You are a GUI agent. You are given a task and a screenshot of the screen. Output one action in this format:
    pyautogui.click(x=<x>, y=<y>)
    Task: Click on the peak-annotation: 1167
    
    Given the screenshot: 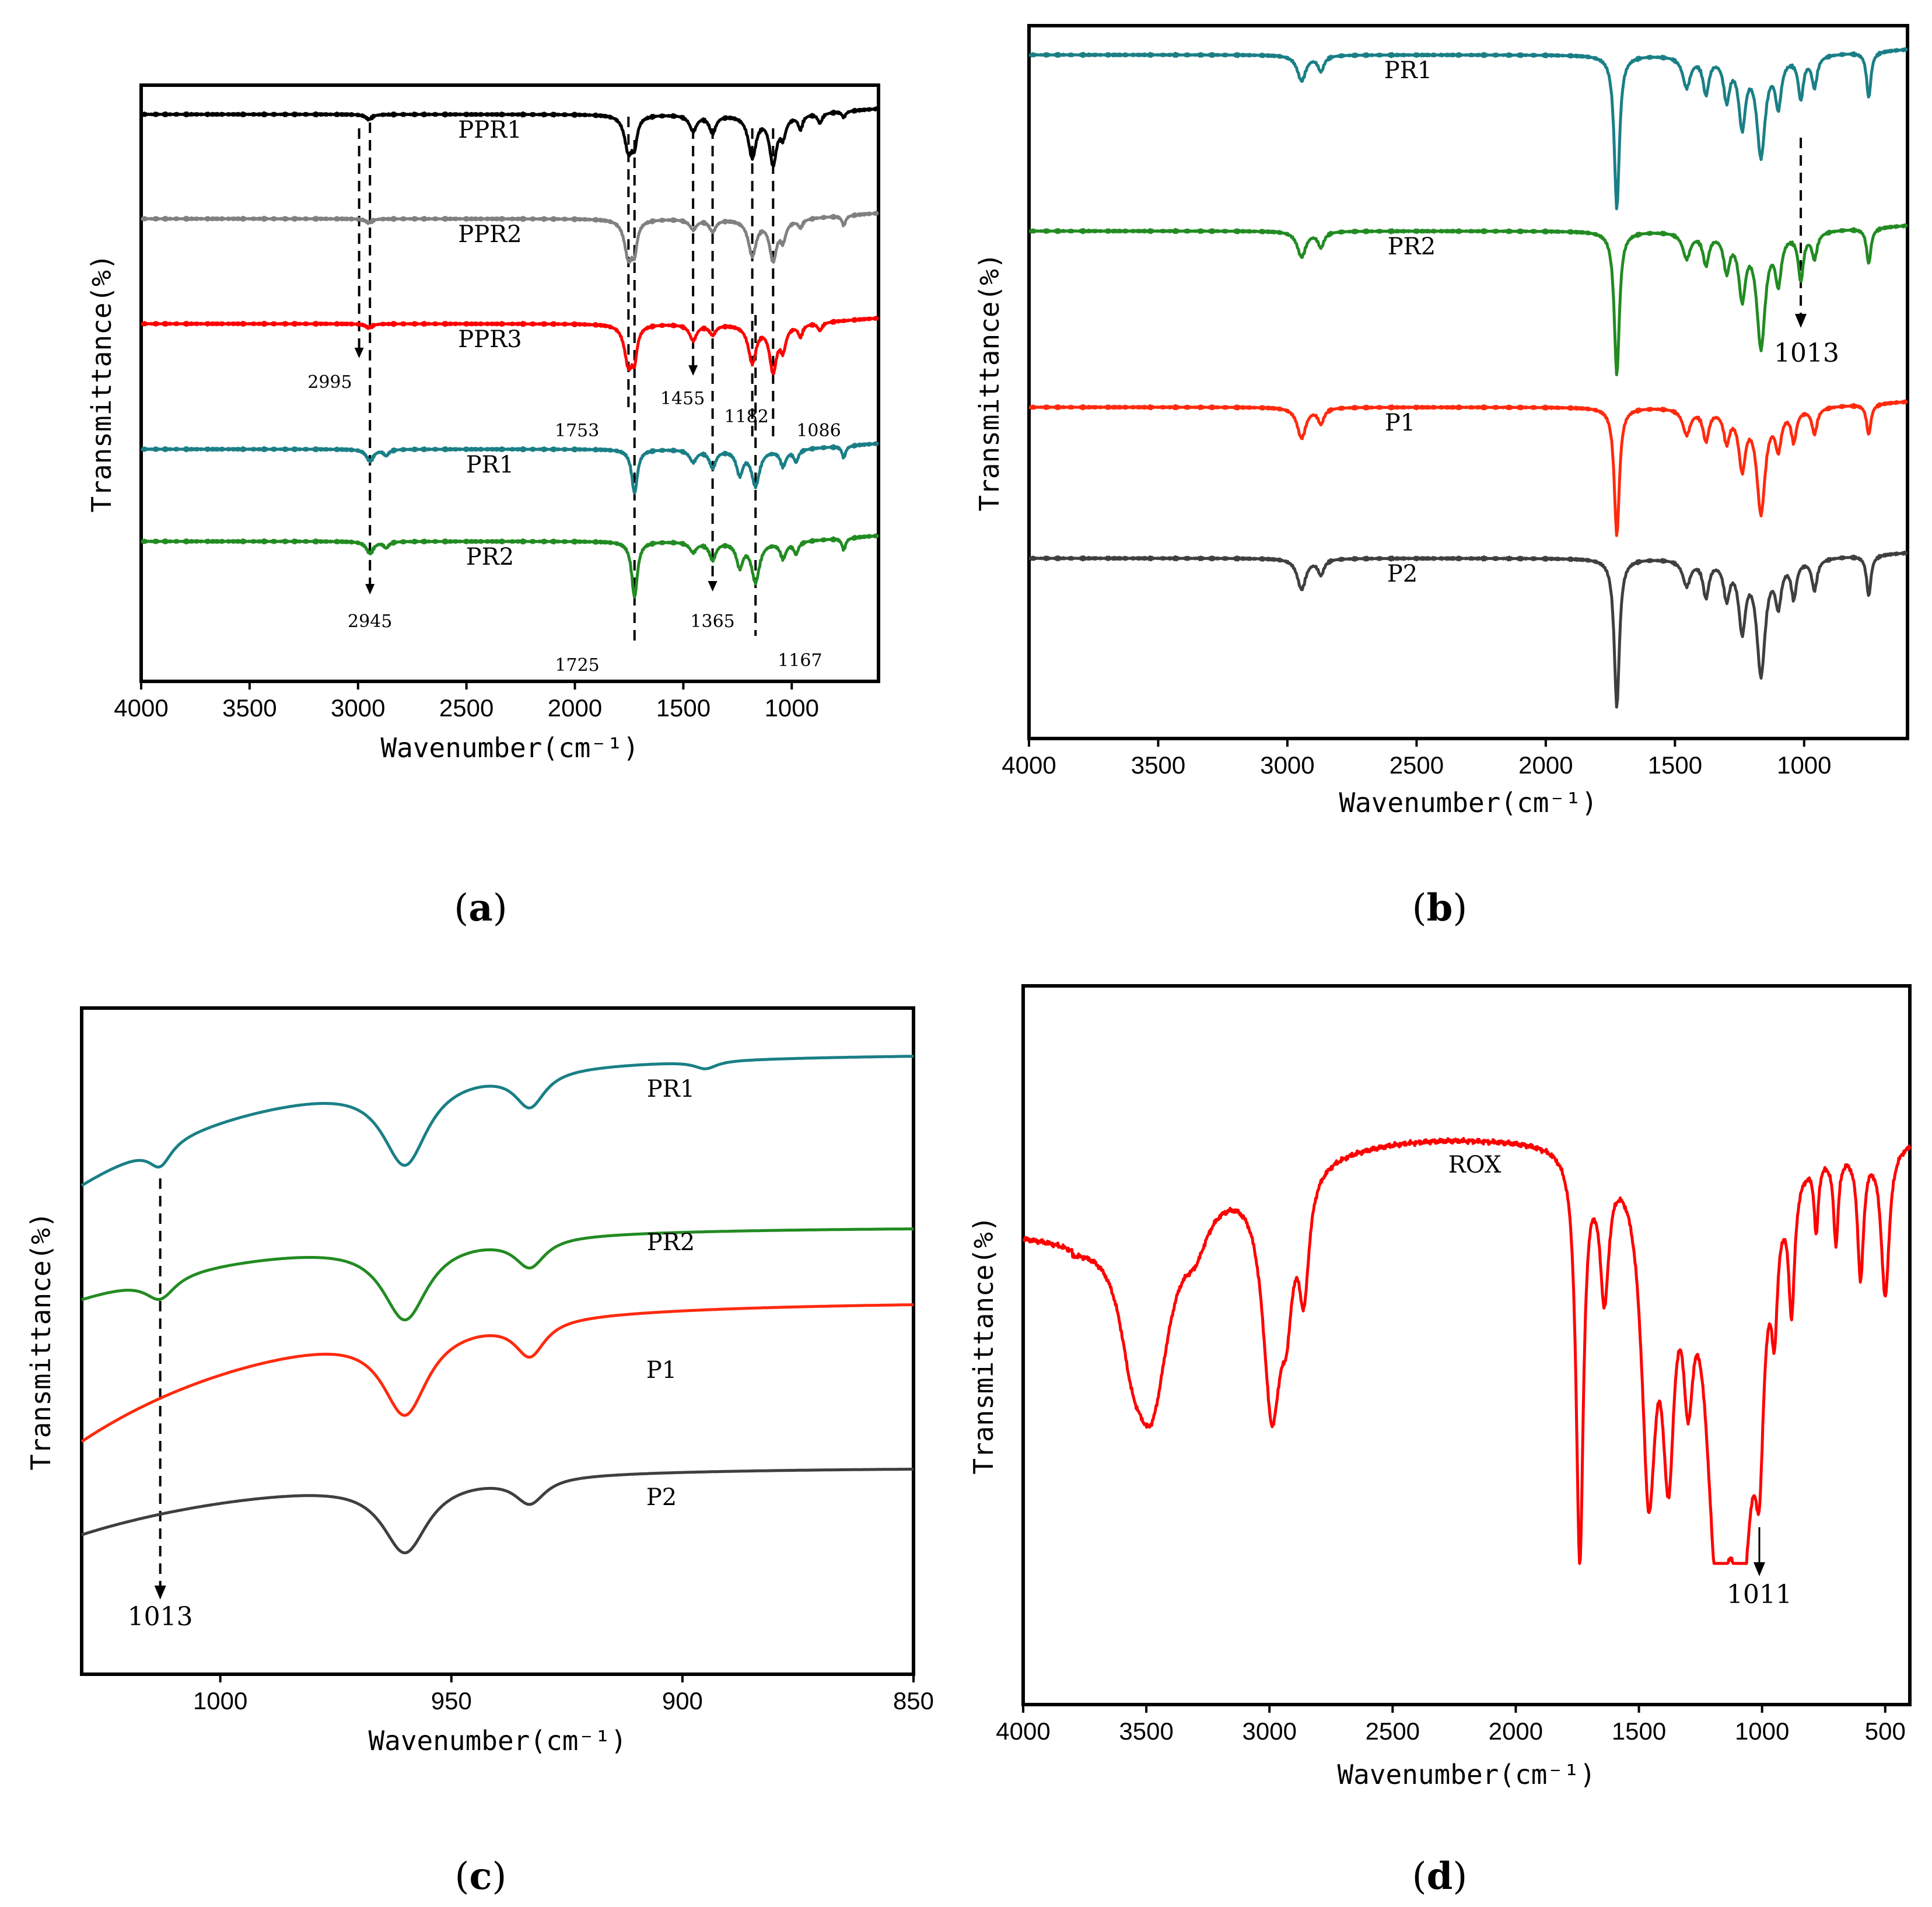 What is the action you would take?
    pyautogui.click(x=800, y=660)
    